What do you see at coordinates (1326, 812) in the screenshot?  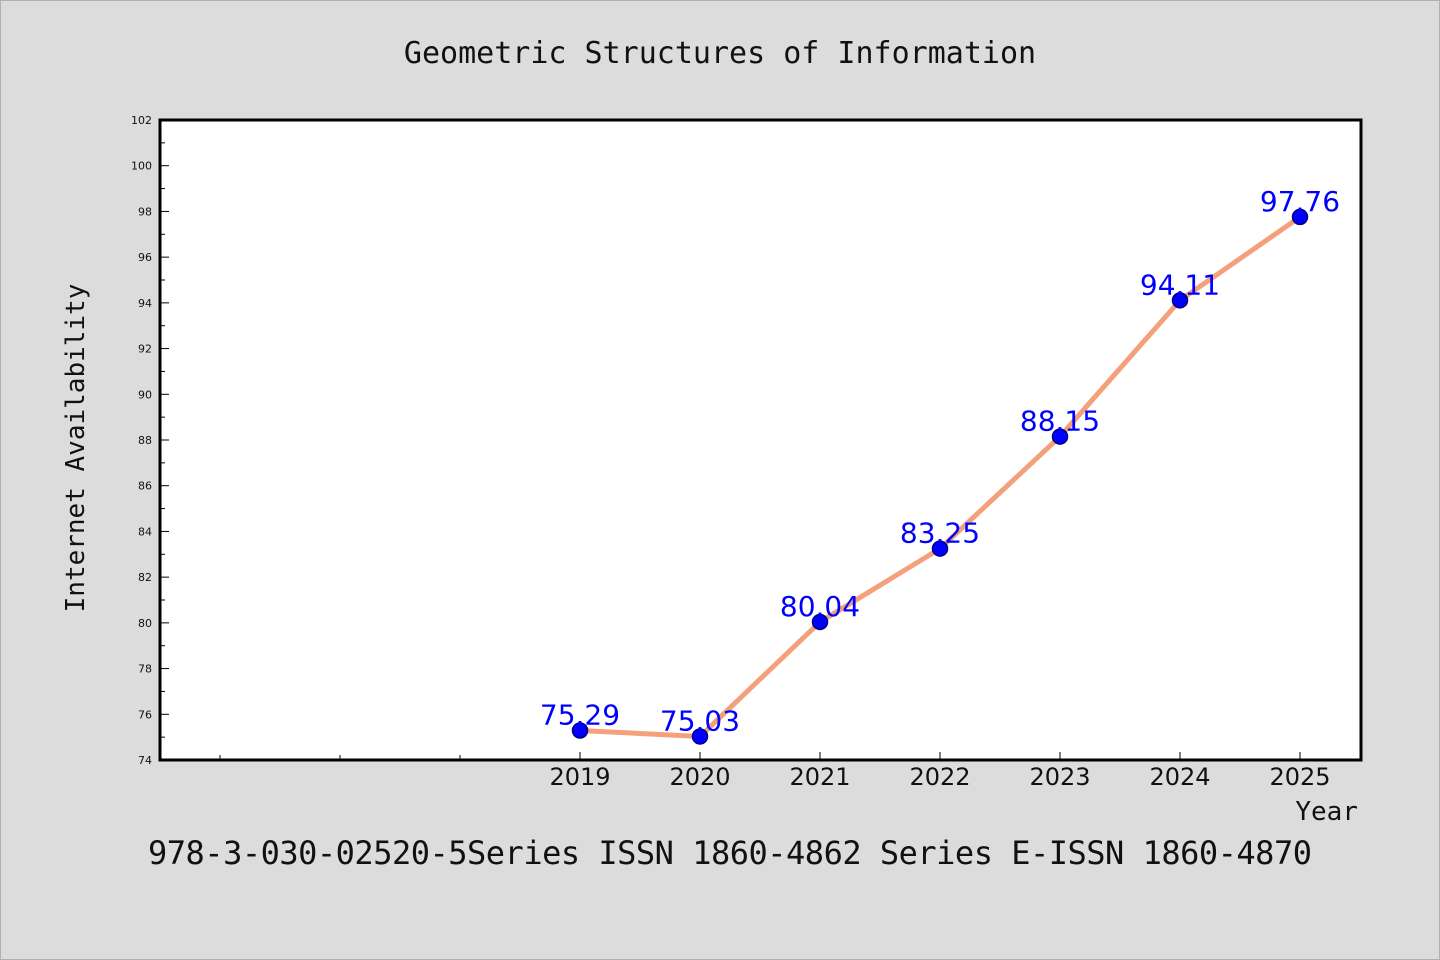 I see `x-axis-title: Year` at bounding box center [1326, 812].